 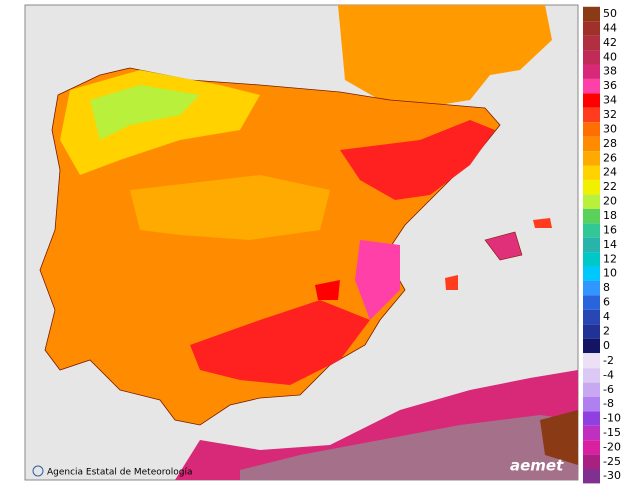 I want to click on legend-label: 20, so click(x=610, y=201).